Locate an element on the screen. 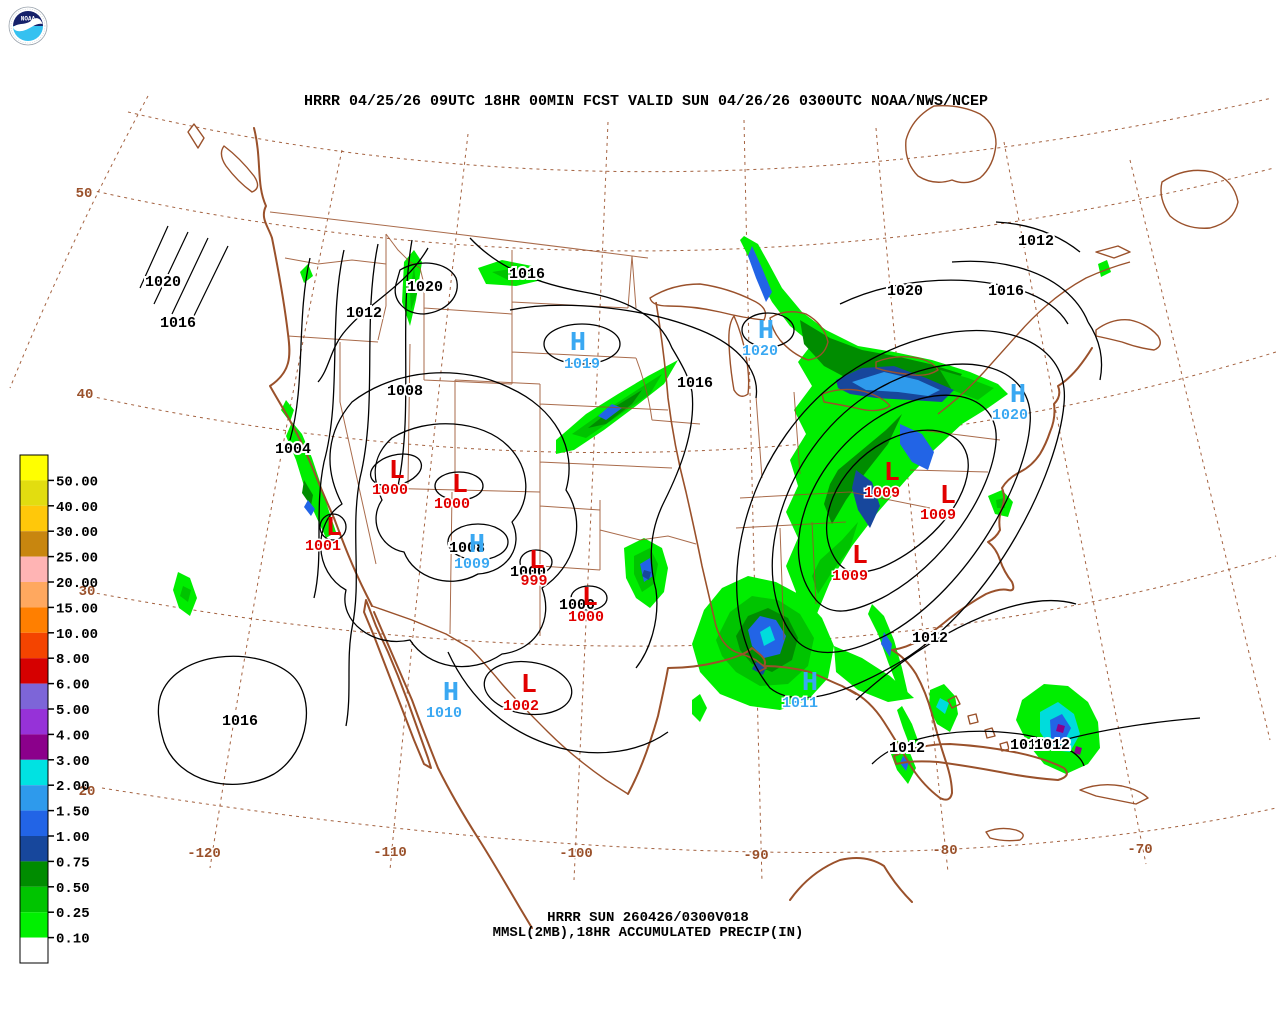  legend-tick-label: 0.10 is located at coordinates (73, 940).